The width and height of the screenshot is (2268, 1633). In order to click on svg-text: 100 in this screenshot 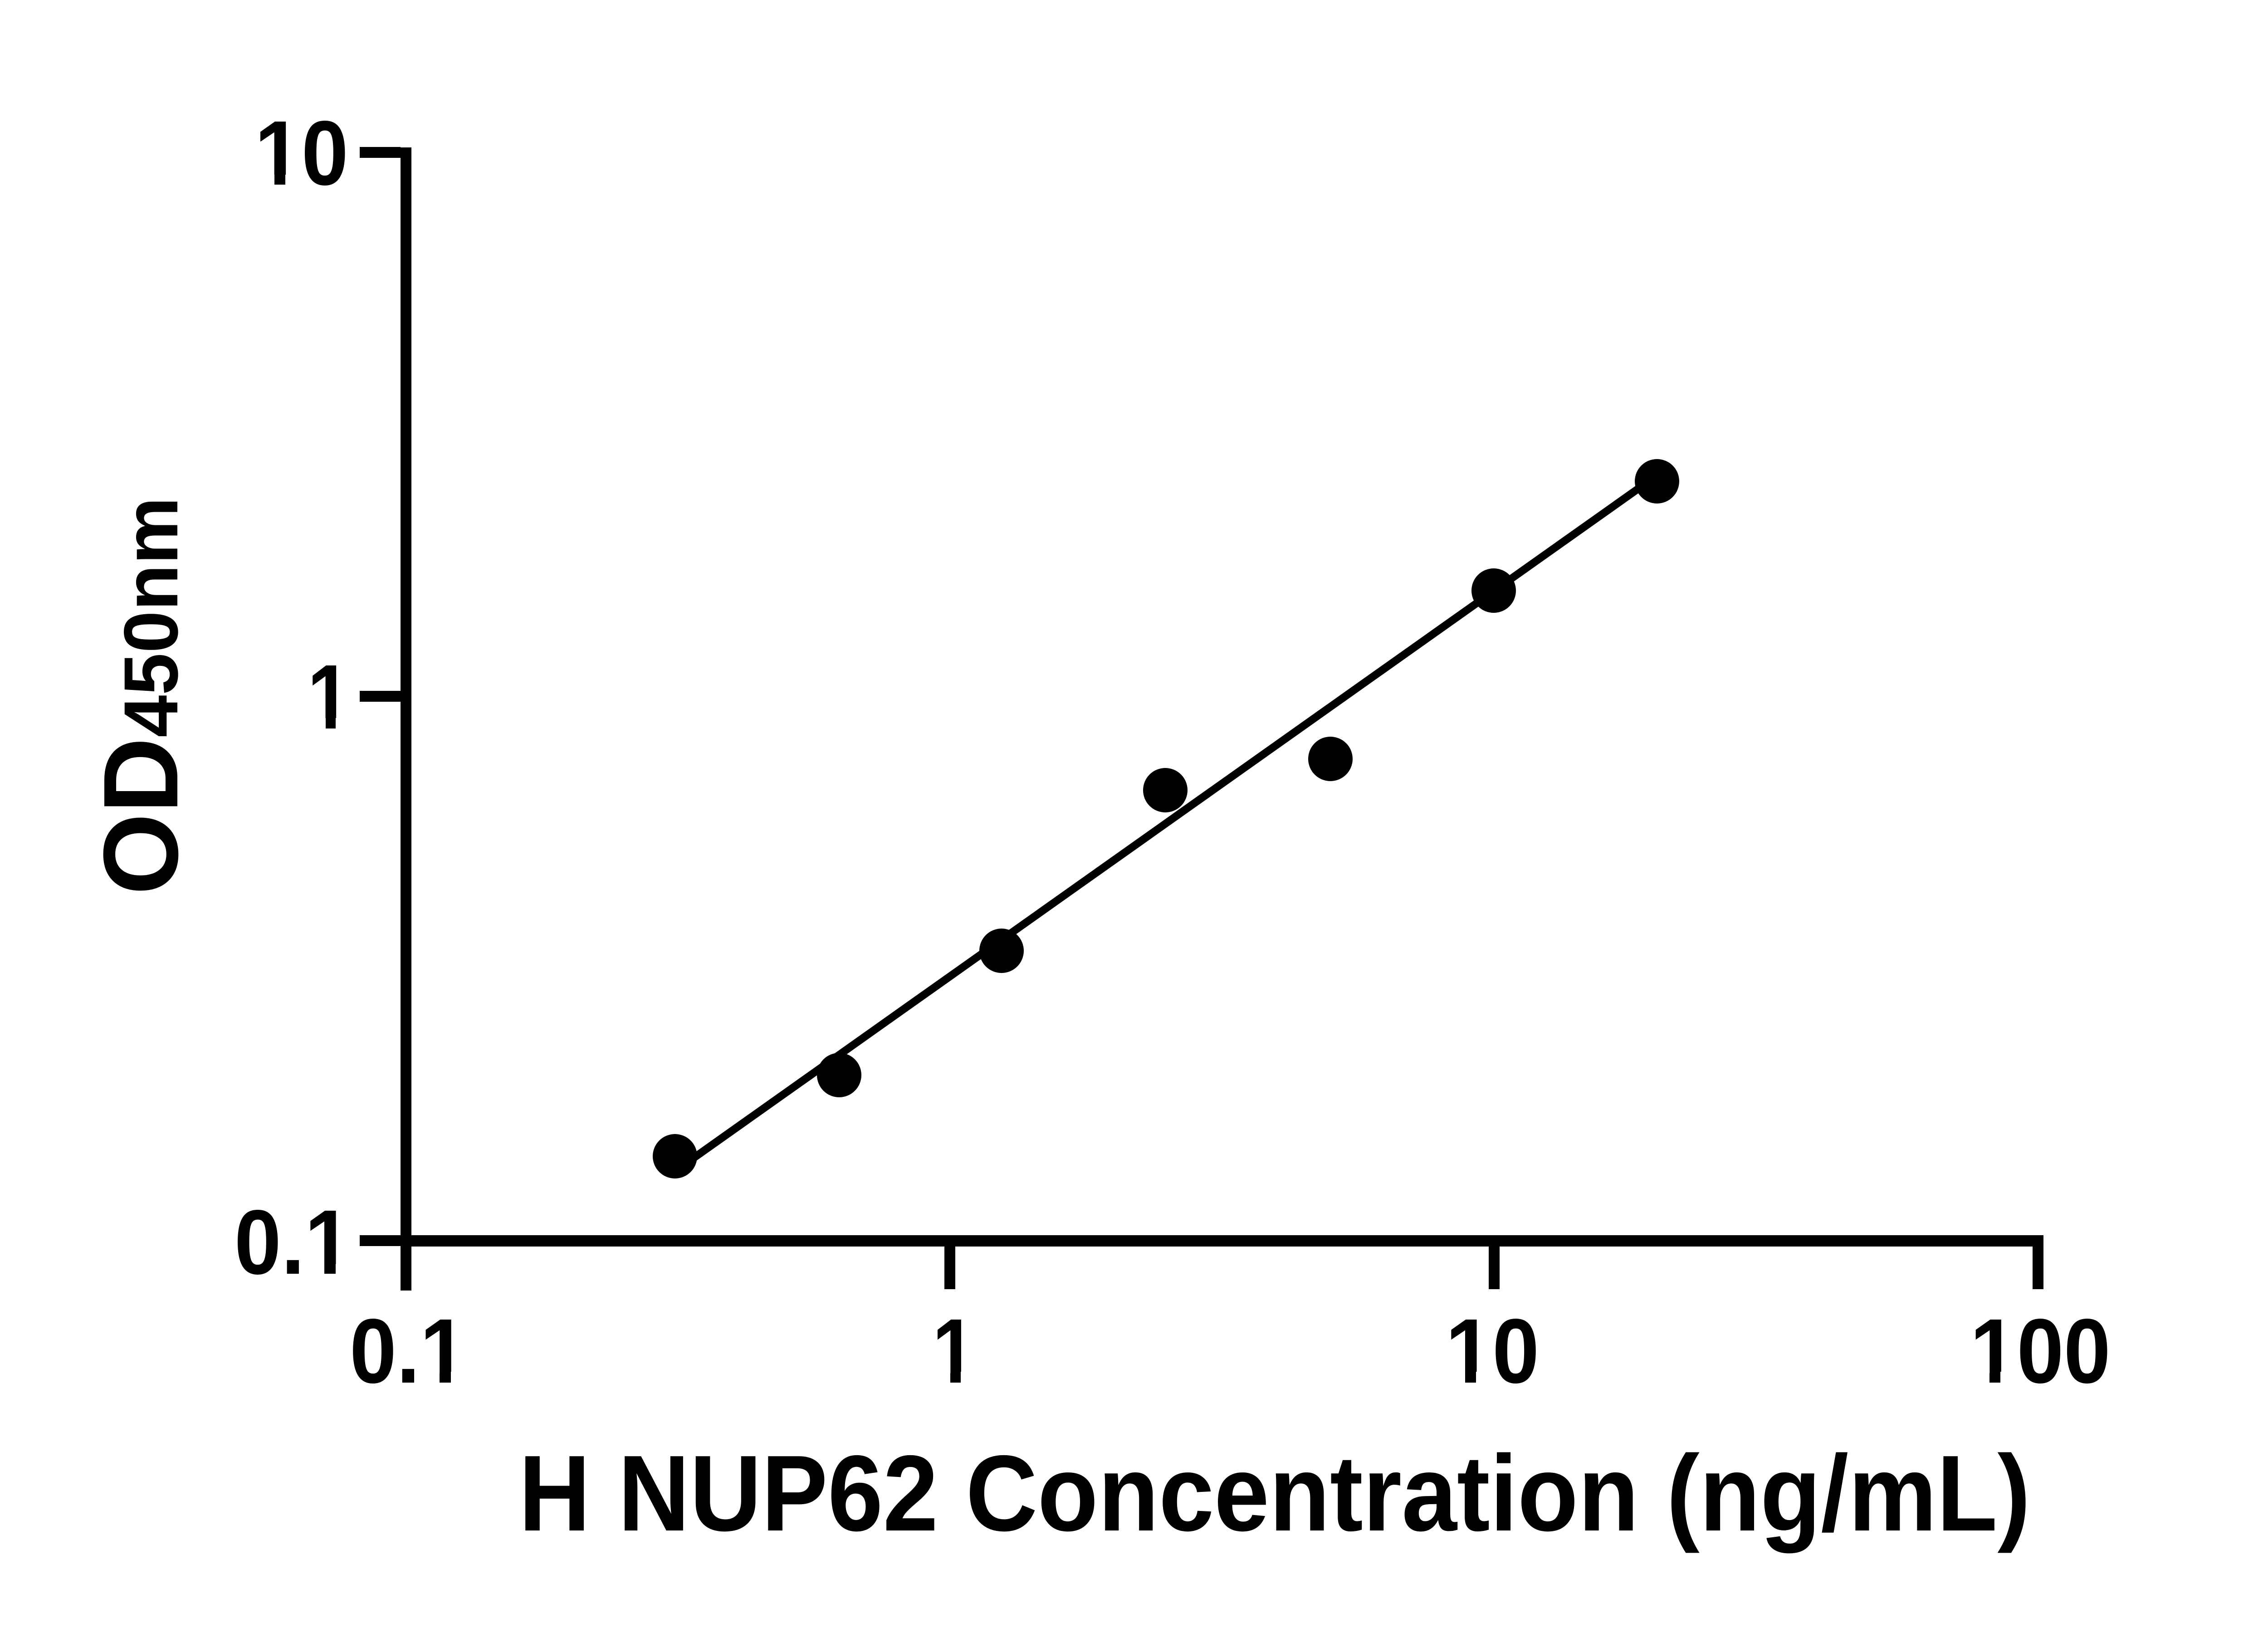, I will do `click(2040, 1351)`.